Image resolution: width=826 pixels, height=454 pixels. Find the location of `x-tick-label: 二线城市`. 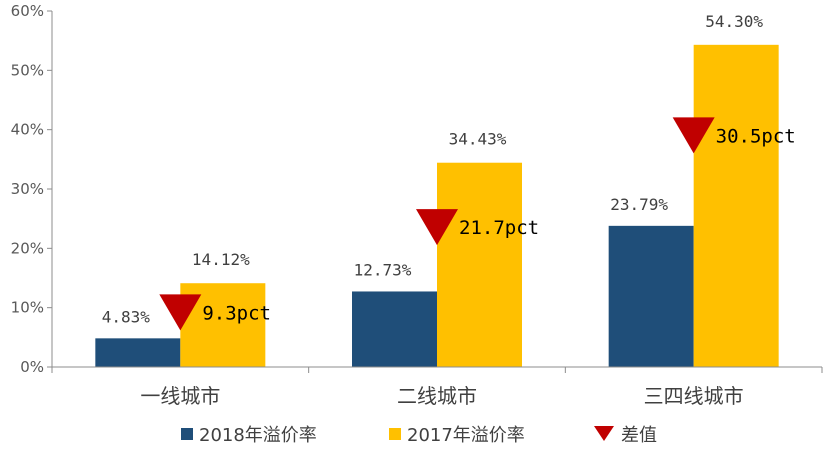

x-tick-label: 二线城市 is located at coordinates (437, 396).